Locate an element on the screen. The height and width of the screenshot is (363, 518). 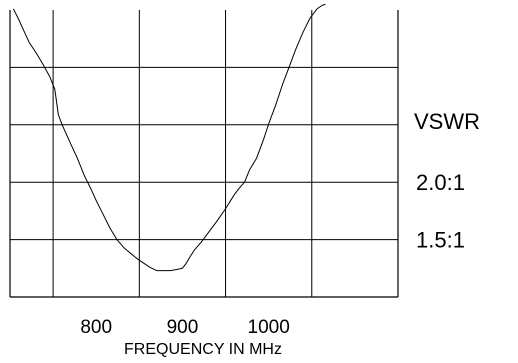
y-tick-label: 1.5:1 is located at coordinates (440, 240).